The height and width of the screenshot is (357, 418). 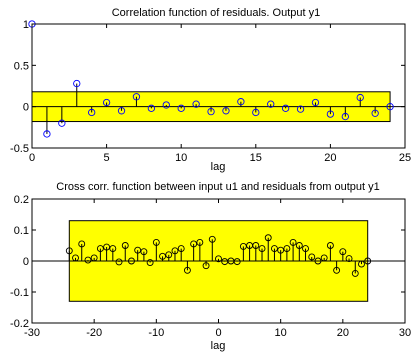 What do you see at coordinates (156, 333) in the screenshot?
I see `cross-correlation-x-tick-label: -10` at bounding box center [156, 333].